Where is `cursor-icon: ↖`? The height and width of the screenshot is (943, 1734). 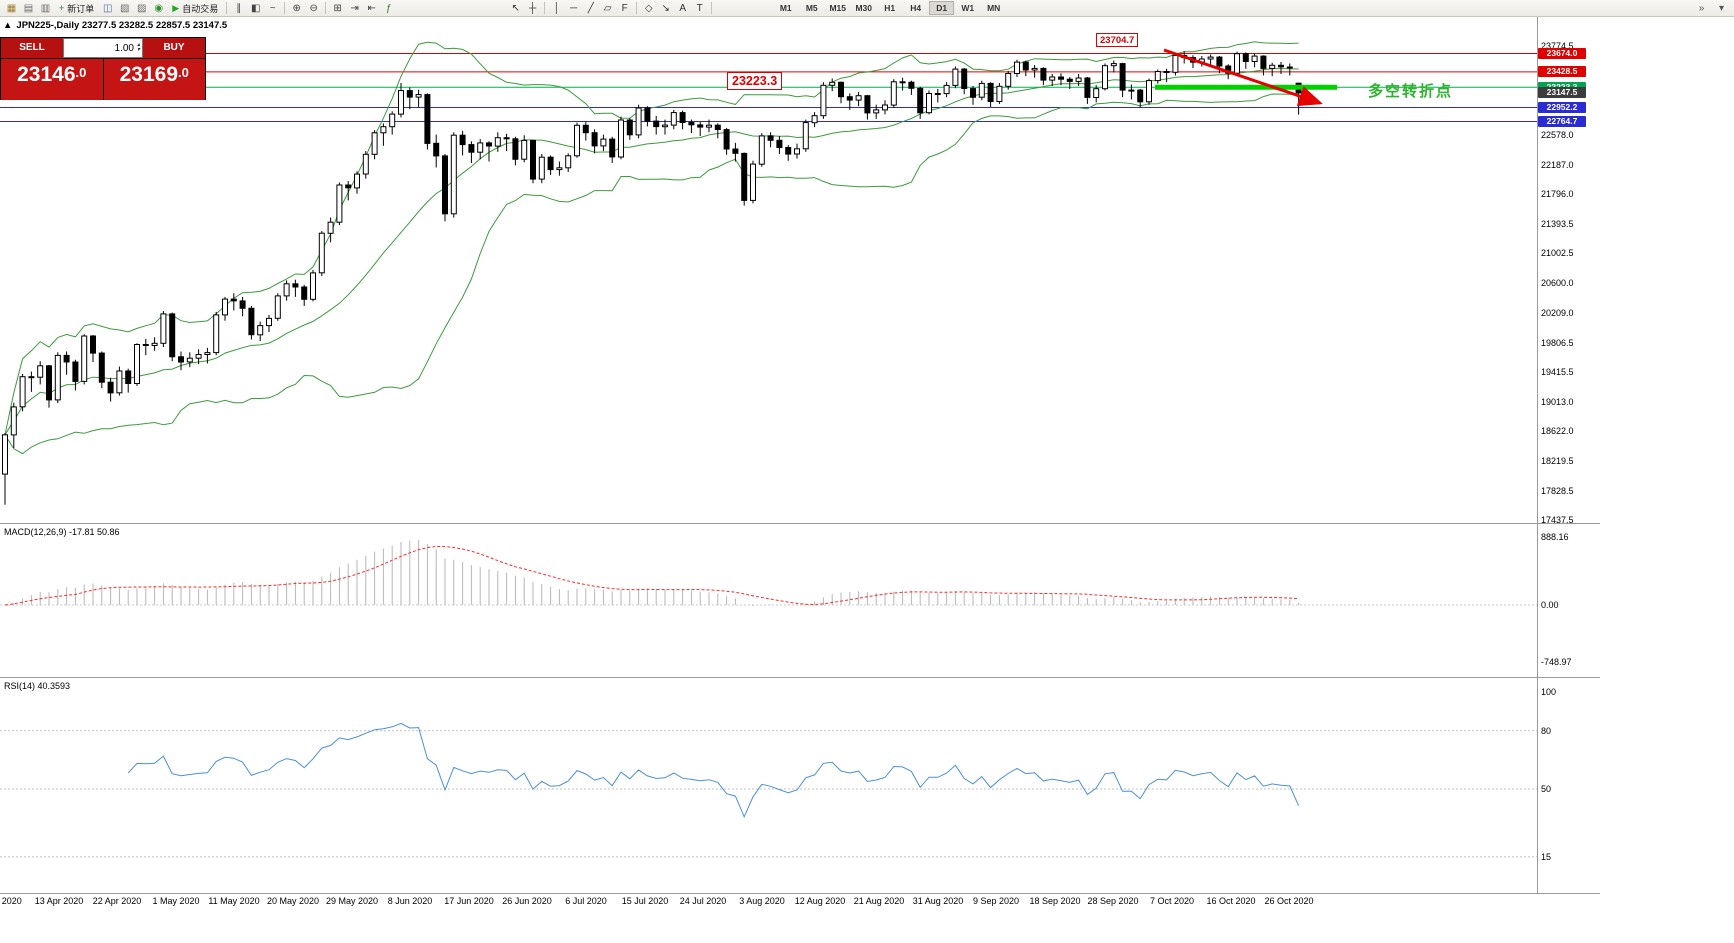 cursor-icon: ↖ is located at coordinates (515, 8).